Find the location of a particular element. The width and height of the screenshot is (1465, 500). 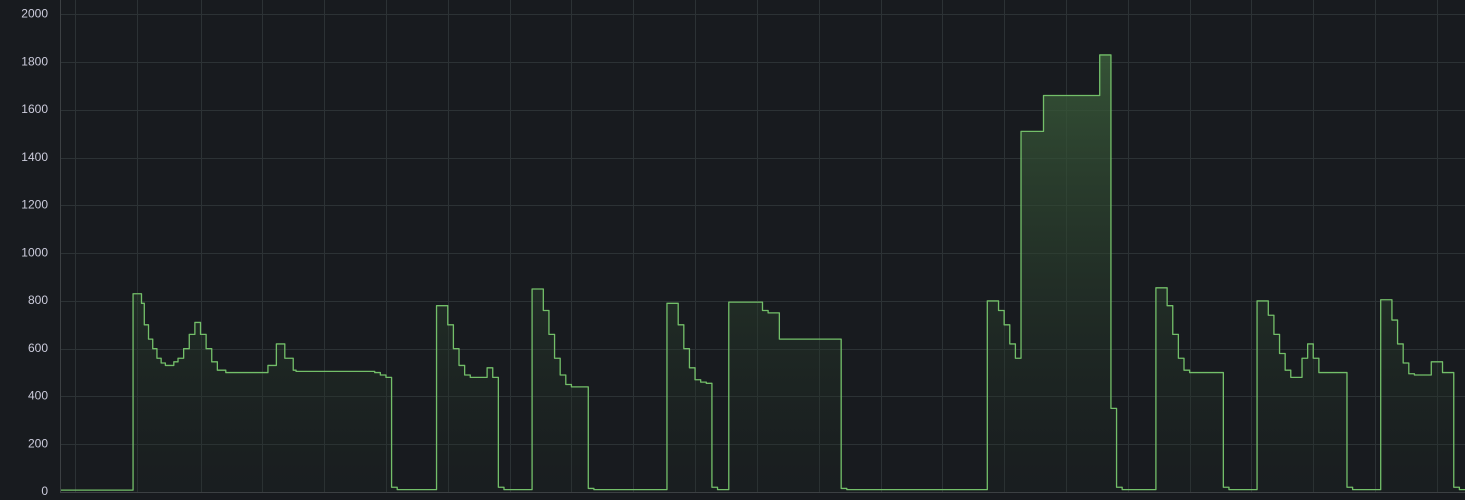

y-axis-tick-labels: 0 200 400 600 800 1000 1200 1400 1600 1800 2000 is located at coordinates (34, 253).